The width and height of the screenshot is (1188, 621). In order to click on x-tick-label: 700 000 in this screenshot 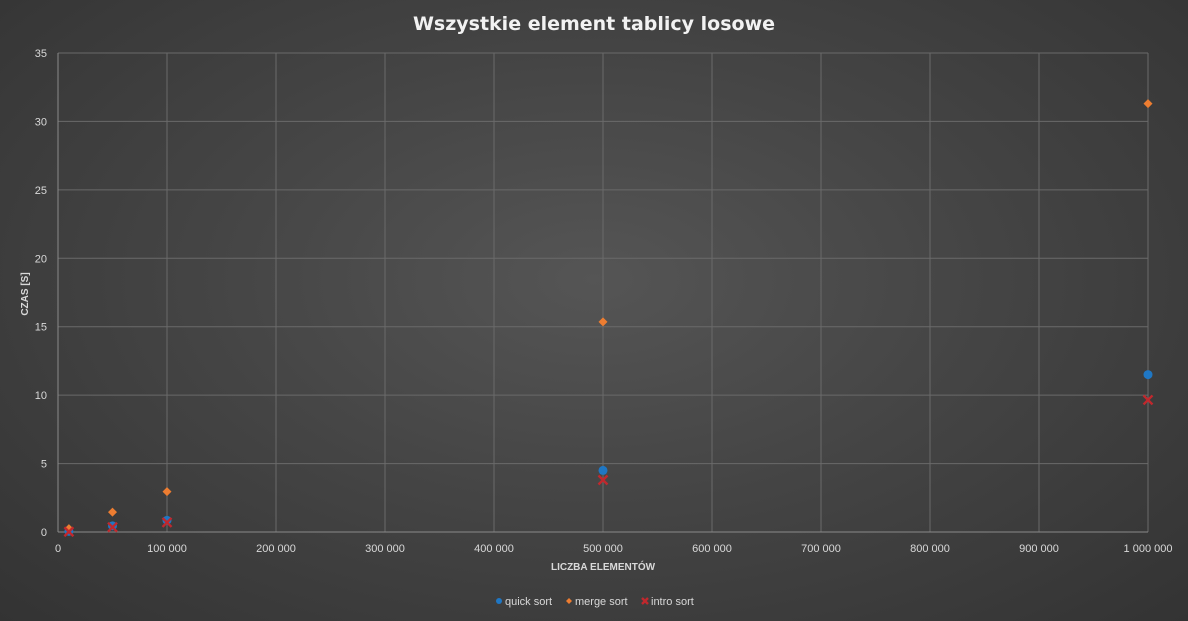, I will do `click(821, 549)`.